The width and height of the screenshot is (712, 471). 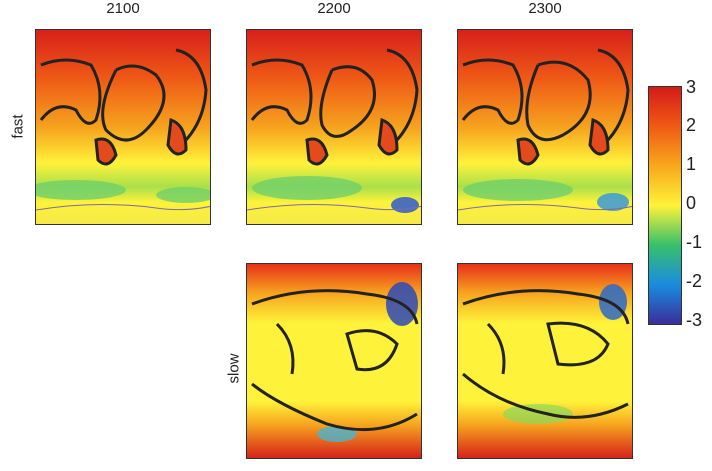 I want to click on column-title-2300: 2300, so click(x=545, y=8).